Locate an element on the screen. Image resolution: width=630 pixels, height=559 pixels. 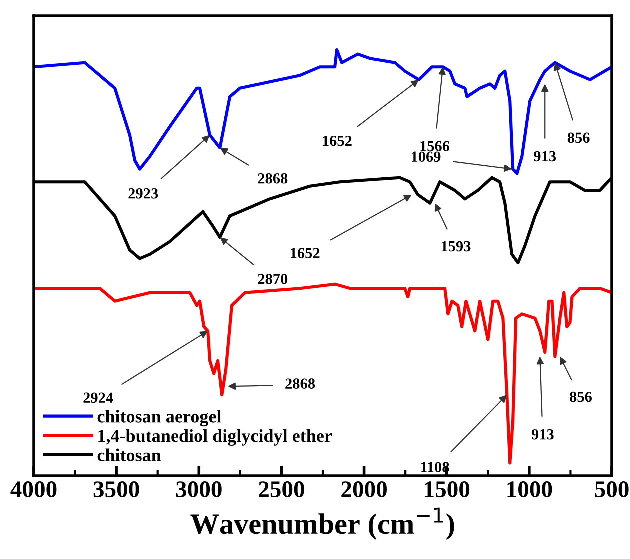
annotation: 1566 is located at coordinates (435, 146).